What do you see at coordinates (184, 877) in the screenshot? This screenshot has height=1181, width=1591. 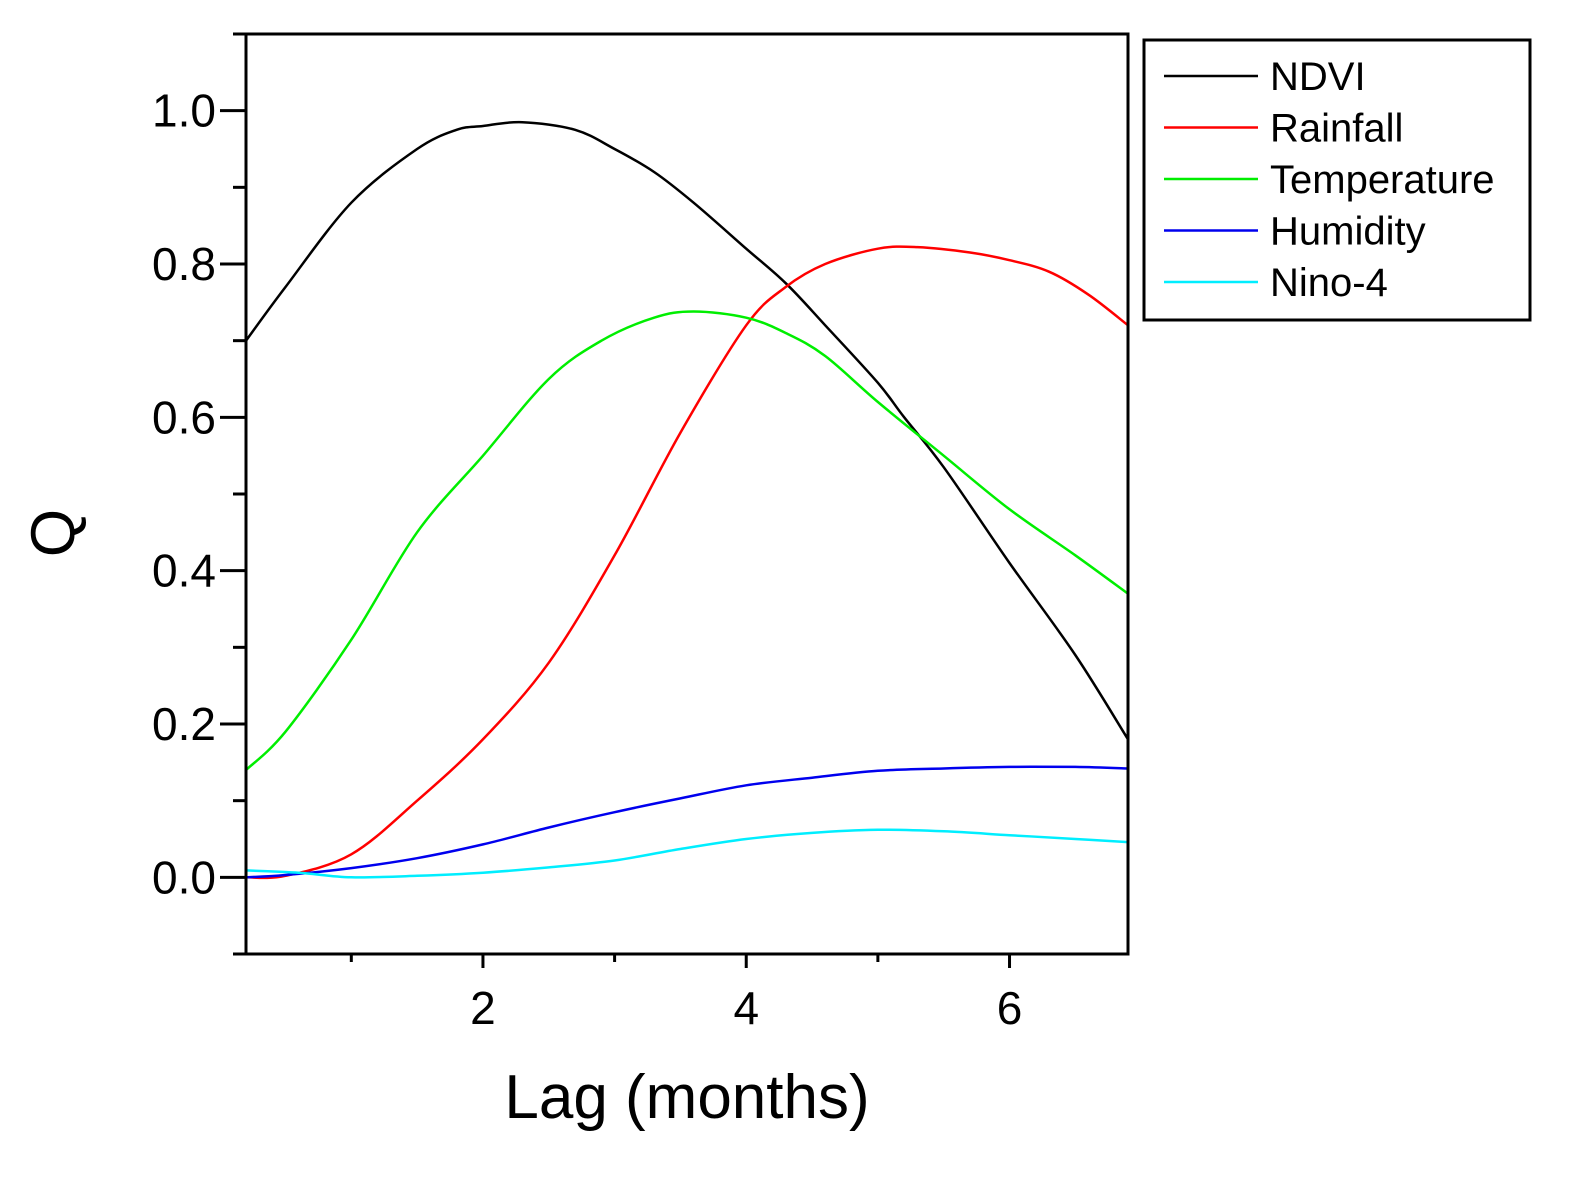 I see `y-tick-label: 0.0` at bounding box center [184, 877].